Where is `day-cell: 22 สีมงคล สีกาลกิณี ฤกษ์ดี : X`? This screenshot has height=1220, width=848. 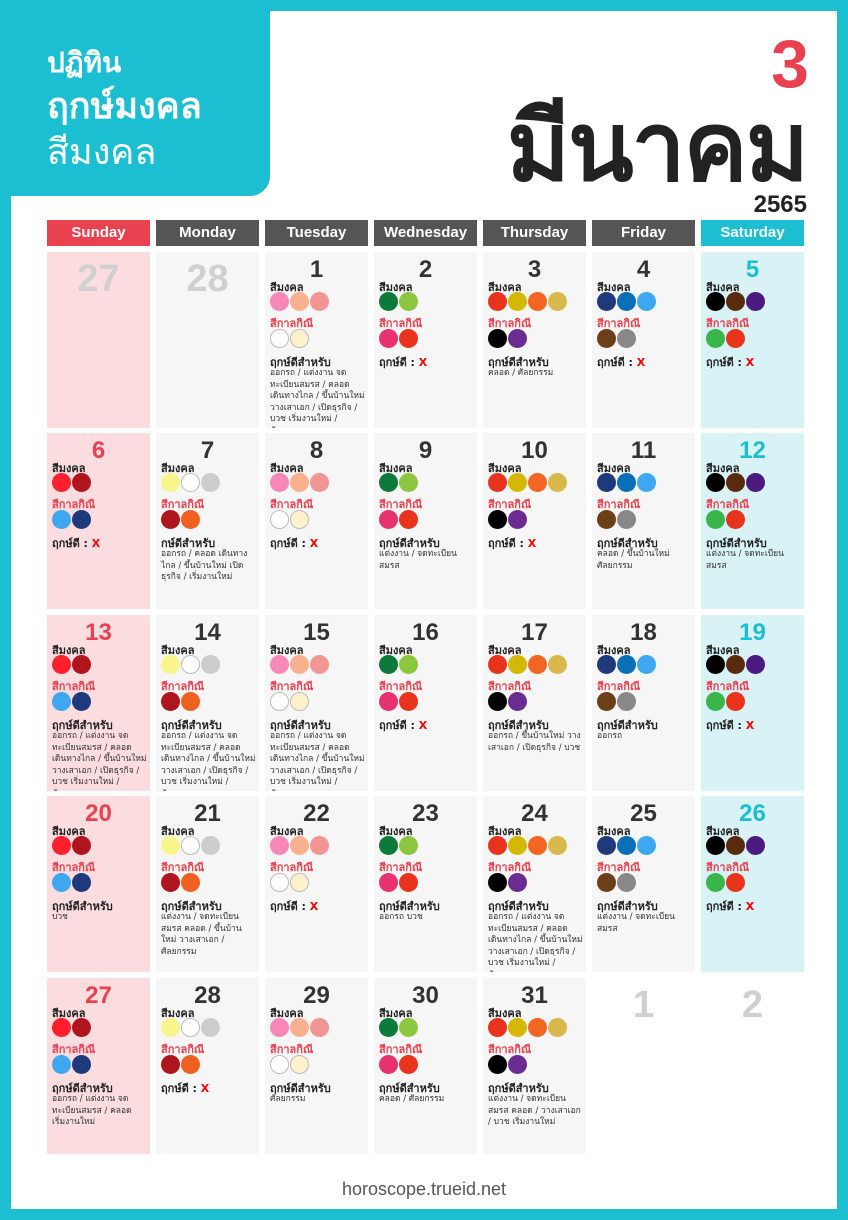
day-cell: 22 สีมงคล สีกาลกิณี ฤกษ์ดี : X is located at coordinates (316, 884).